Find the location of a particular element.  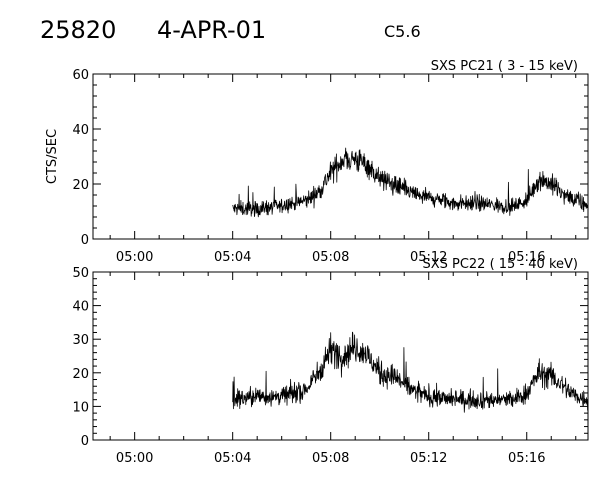

chart-title: SXS PC22 ( 15 - 40 keV) is located at coordinates (500, 264).